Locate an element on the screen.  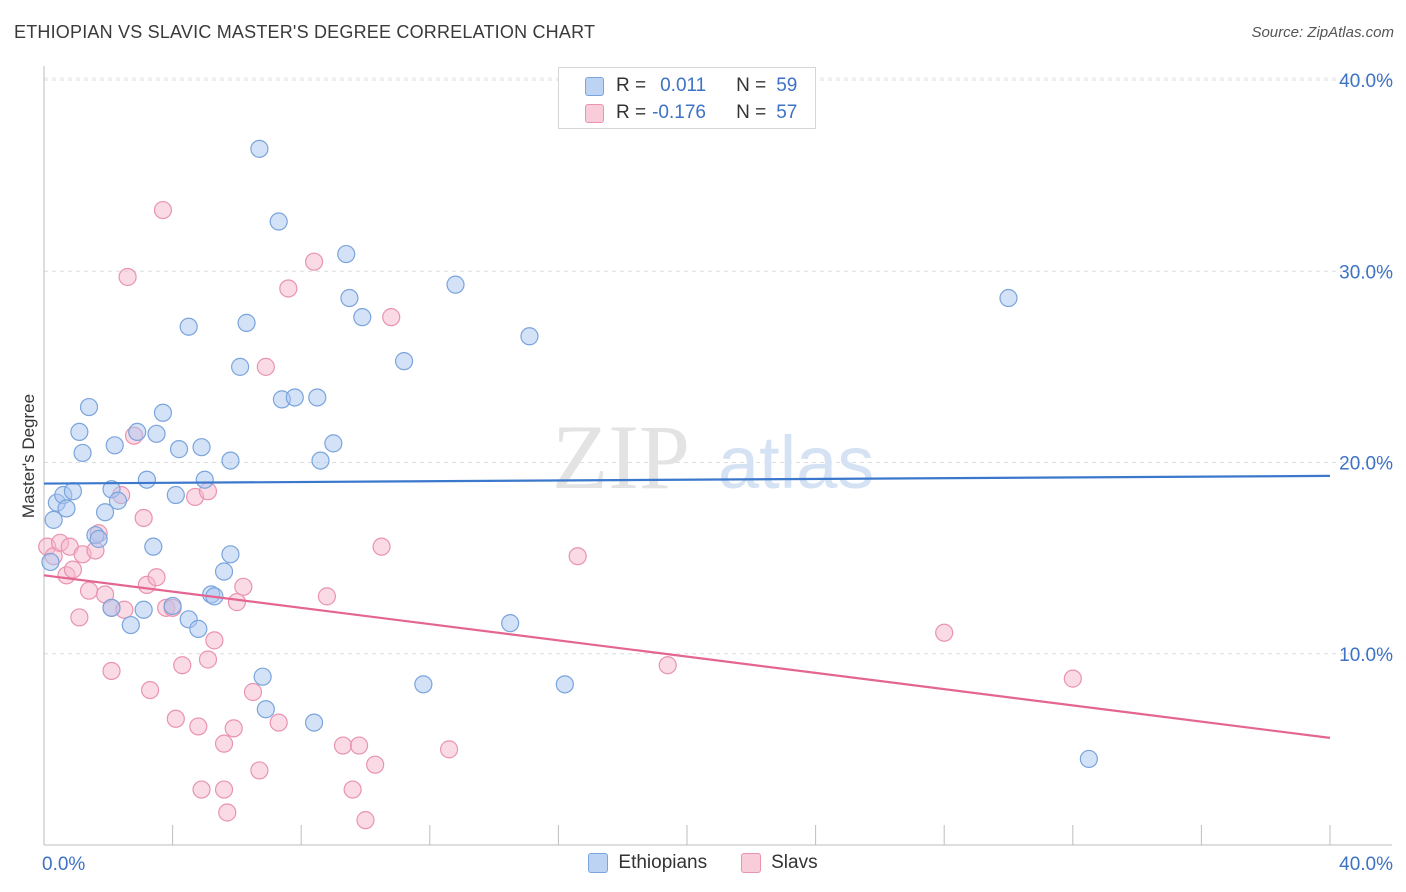
legend-label: Slavs is located at coordinates (794, 862).